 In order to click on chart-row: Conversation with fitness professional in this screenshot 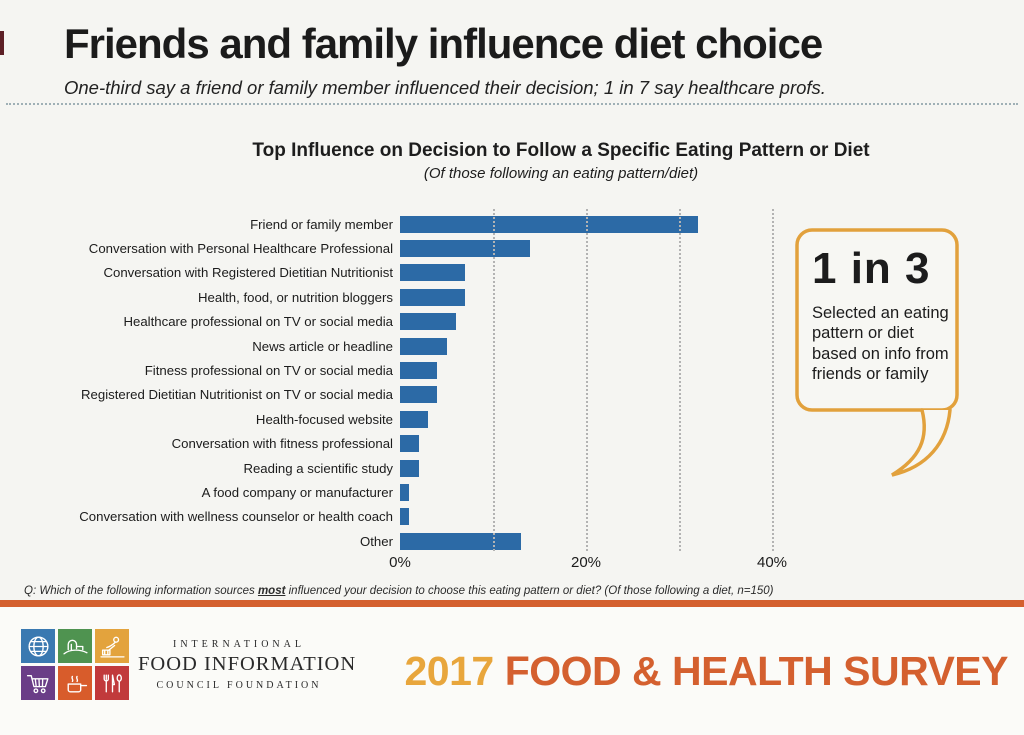, I will do `click(434, 444)`.